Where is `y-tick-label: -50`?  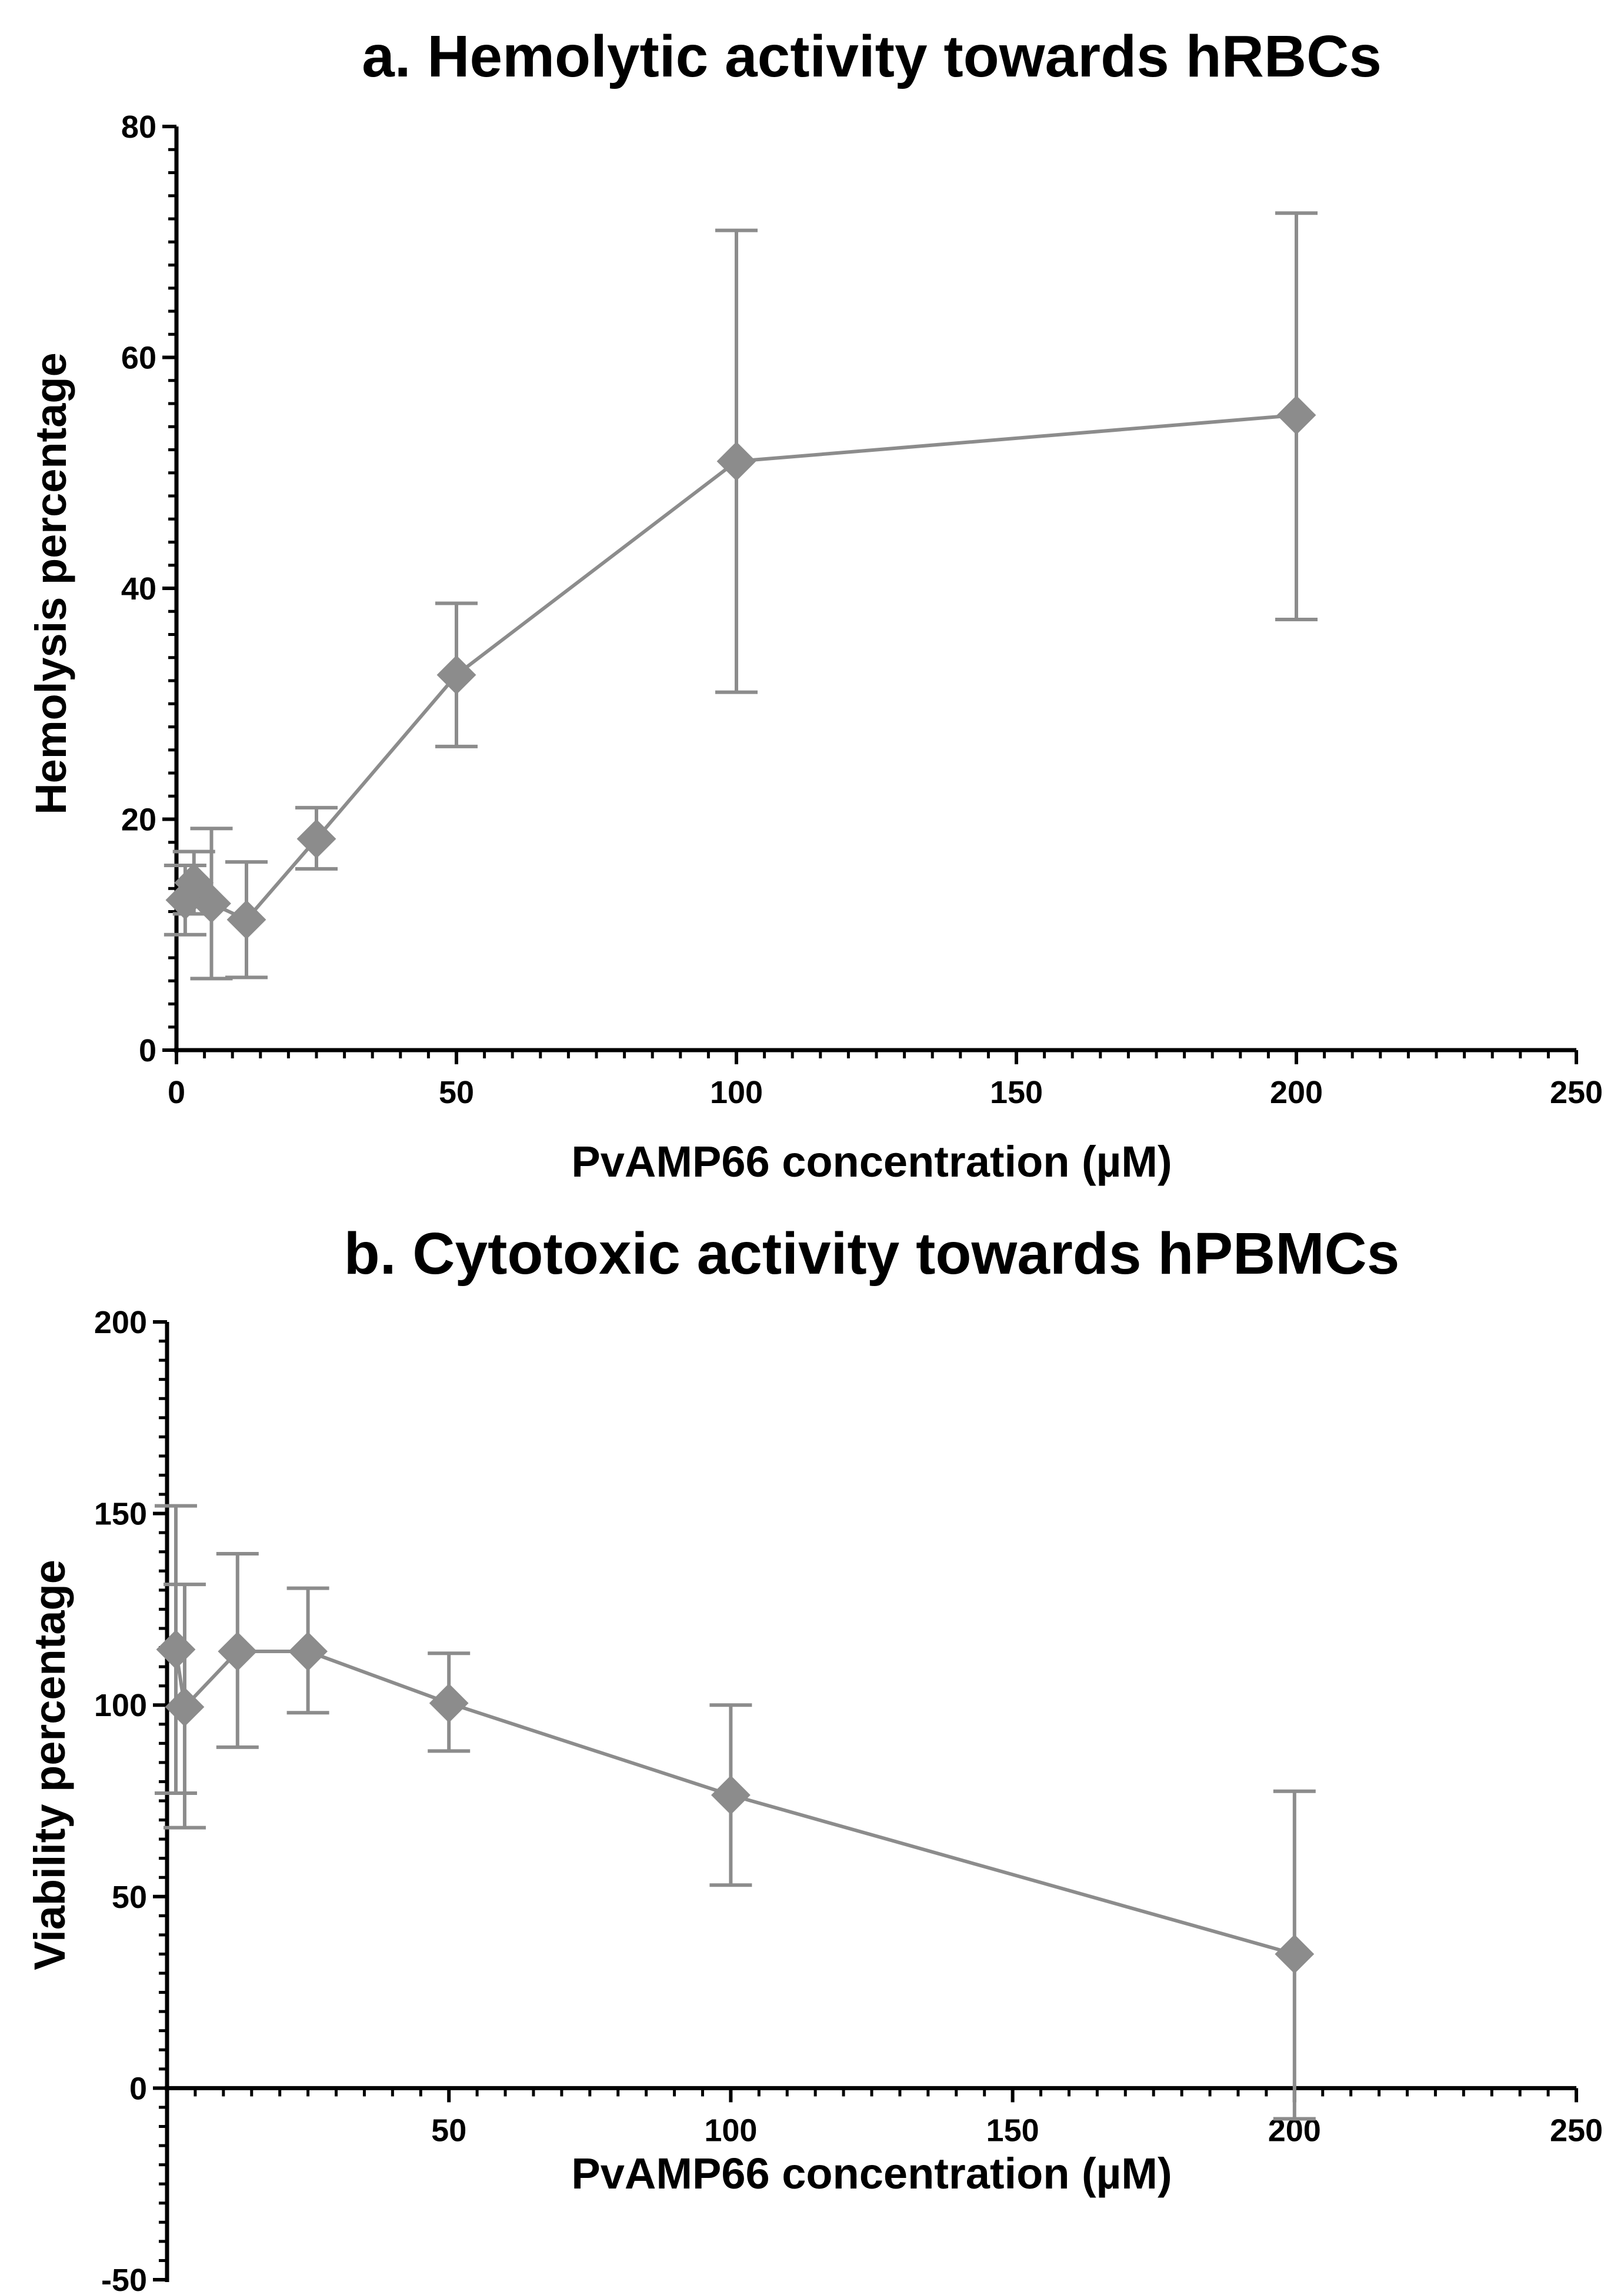 y-tick-label: -50 is located at coordinates (124, 2279).